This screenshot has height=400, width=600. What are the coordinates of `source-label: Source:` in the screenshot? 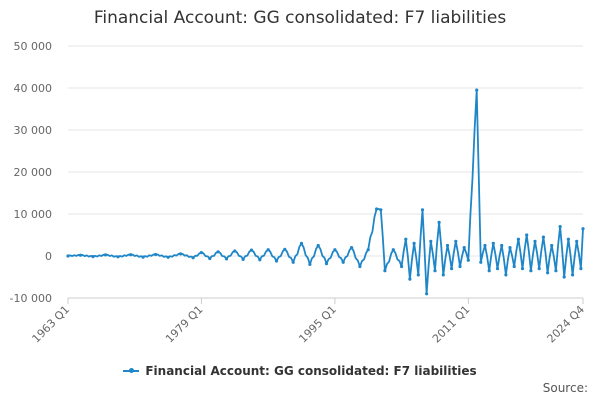 It's located at (565, 388).